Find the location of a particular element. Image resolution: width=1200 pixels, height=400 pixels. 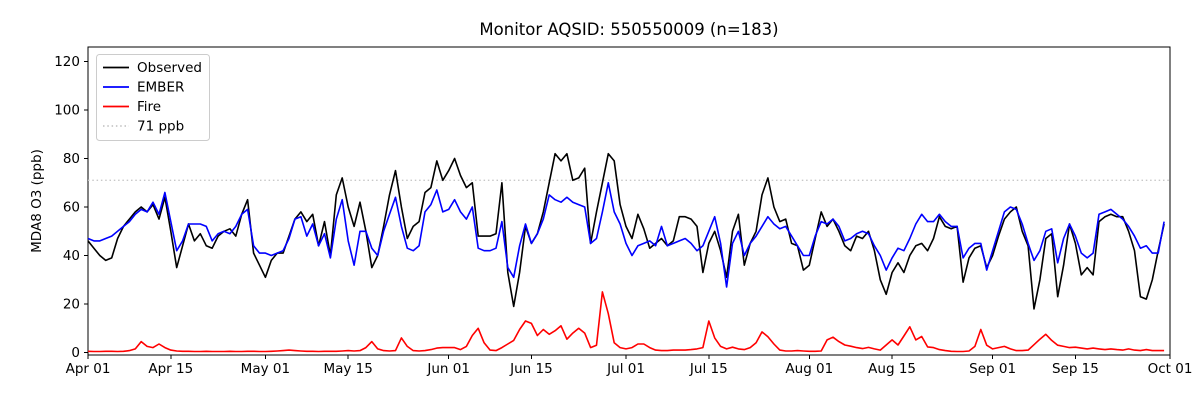

y-axis-tick-label: 0 is located at coordinates (75, 353).